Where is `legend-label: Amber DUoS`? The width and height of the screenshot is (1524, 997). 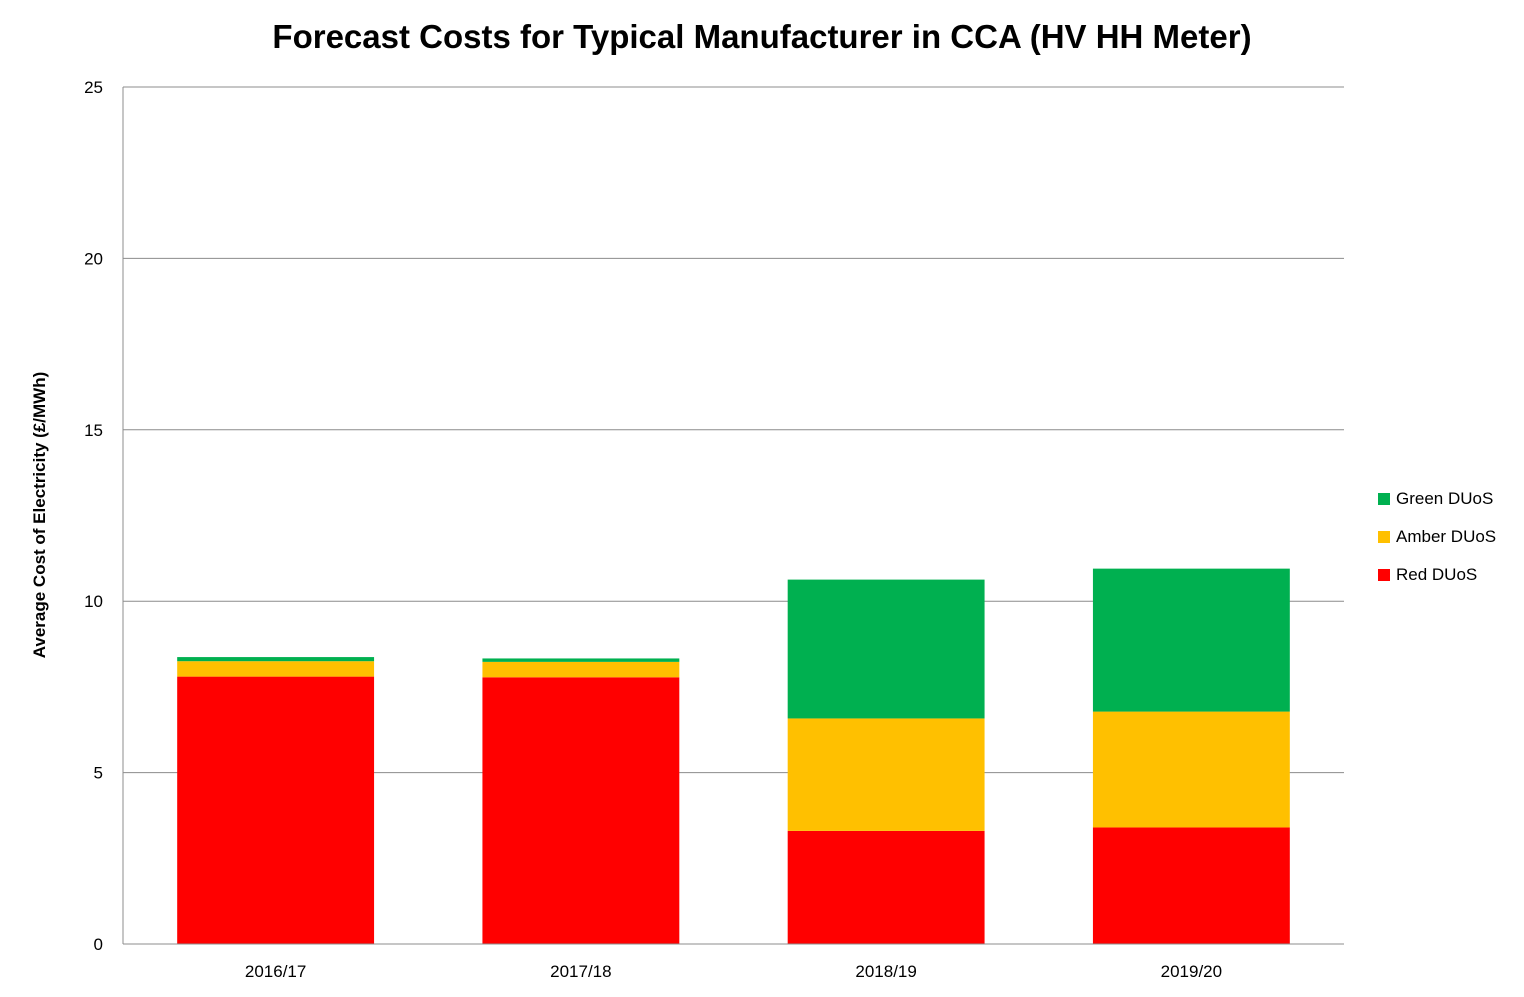
legend-label: Amber DUoS is located at coordinates (1446, 536).